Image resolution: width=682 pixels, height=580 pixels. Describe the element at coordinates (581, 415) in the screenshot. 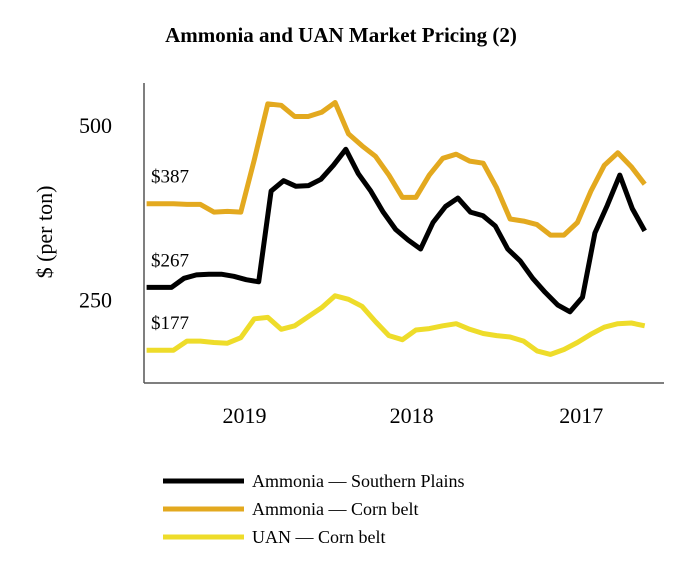

I see `x-tick-label: 2017` at that location.